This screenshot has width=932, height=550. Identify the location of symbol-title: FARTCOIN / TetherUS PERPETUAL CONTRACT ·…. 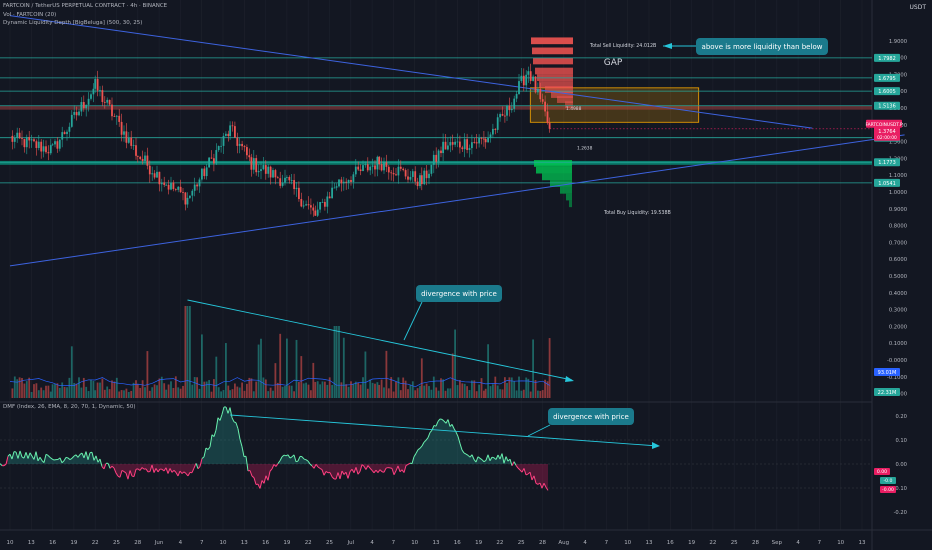
(85, 6).